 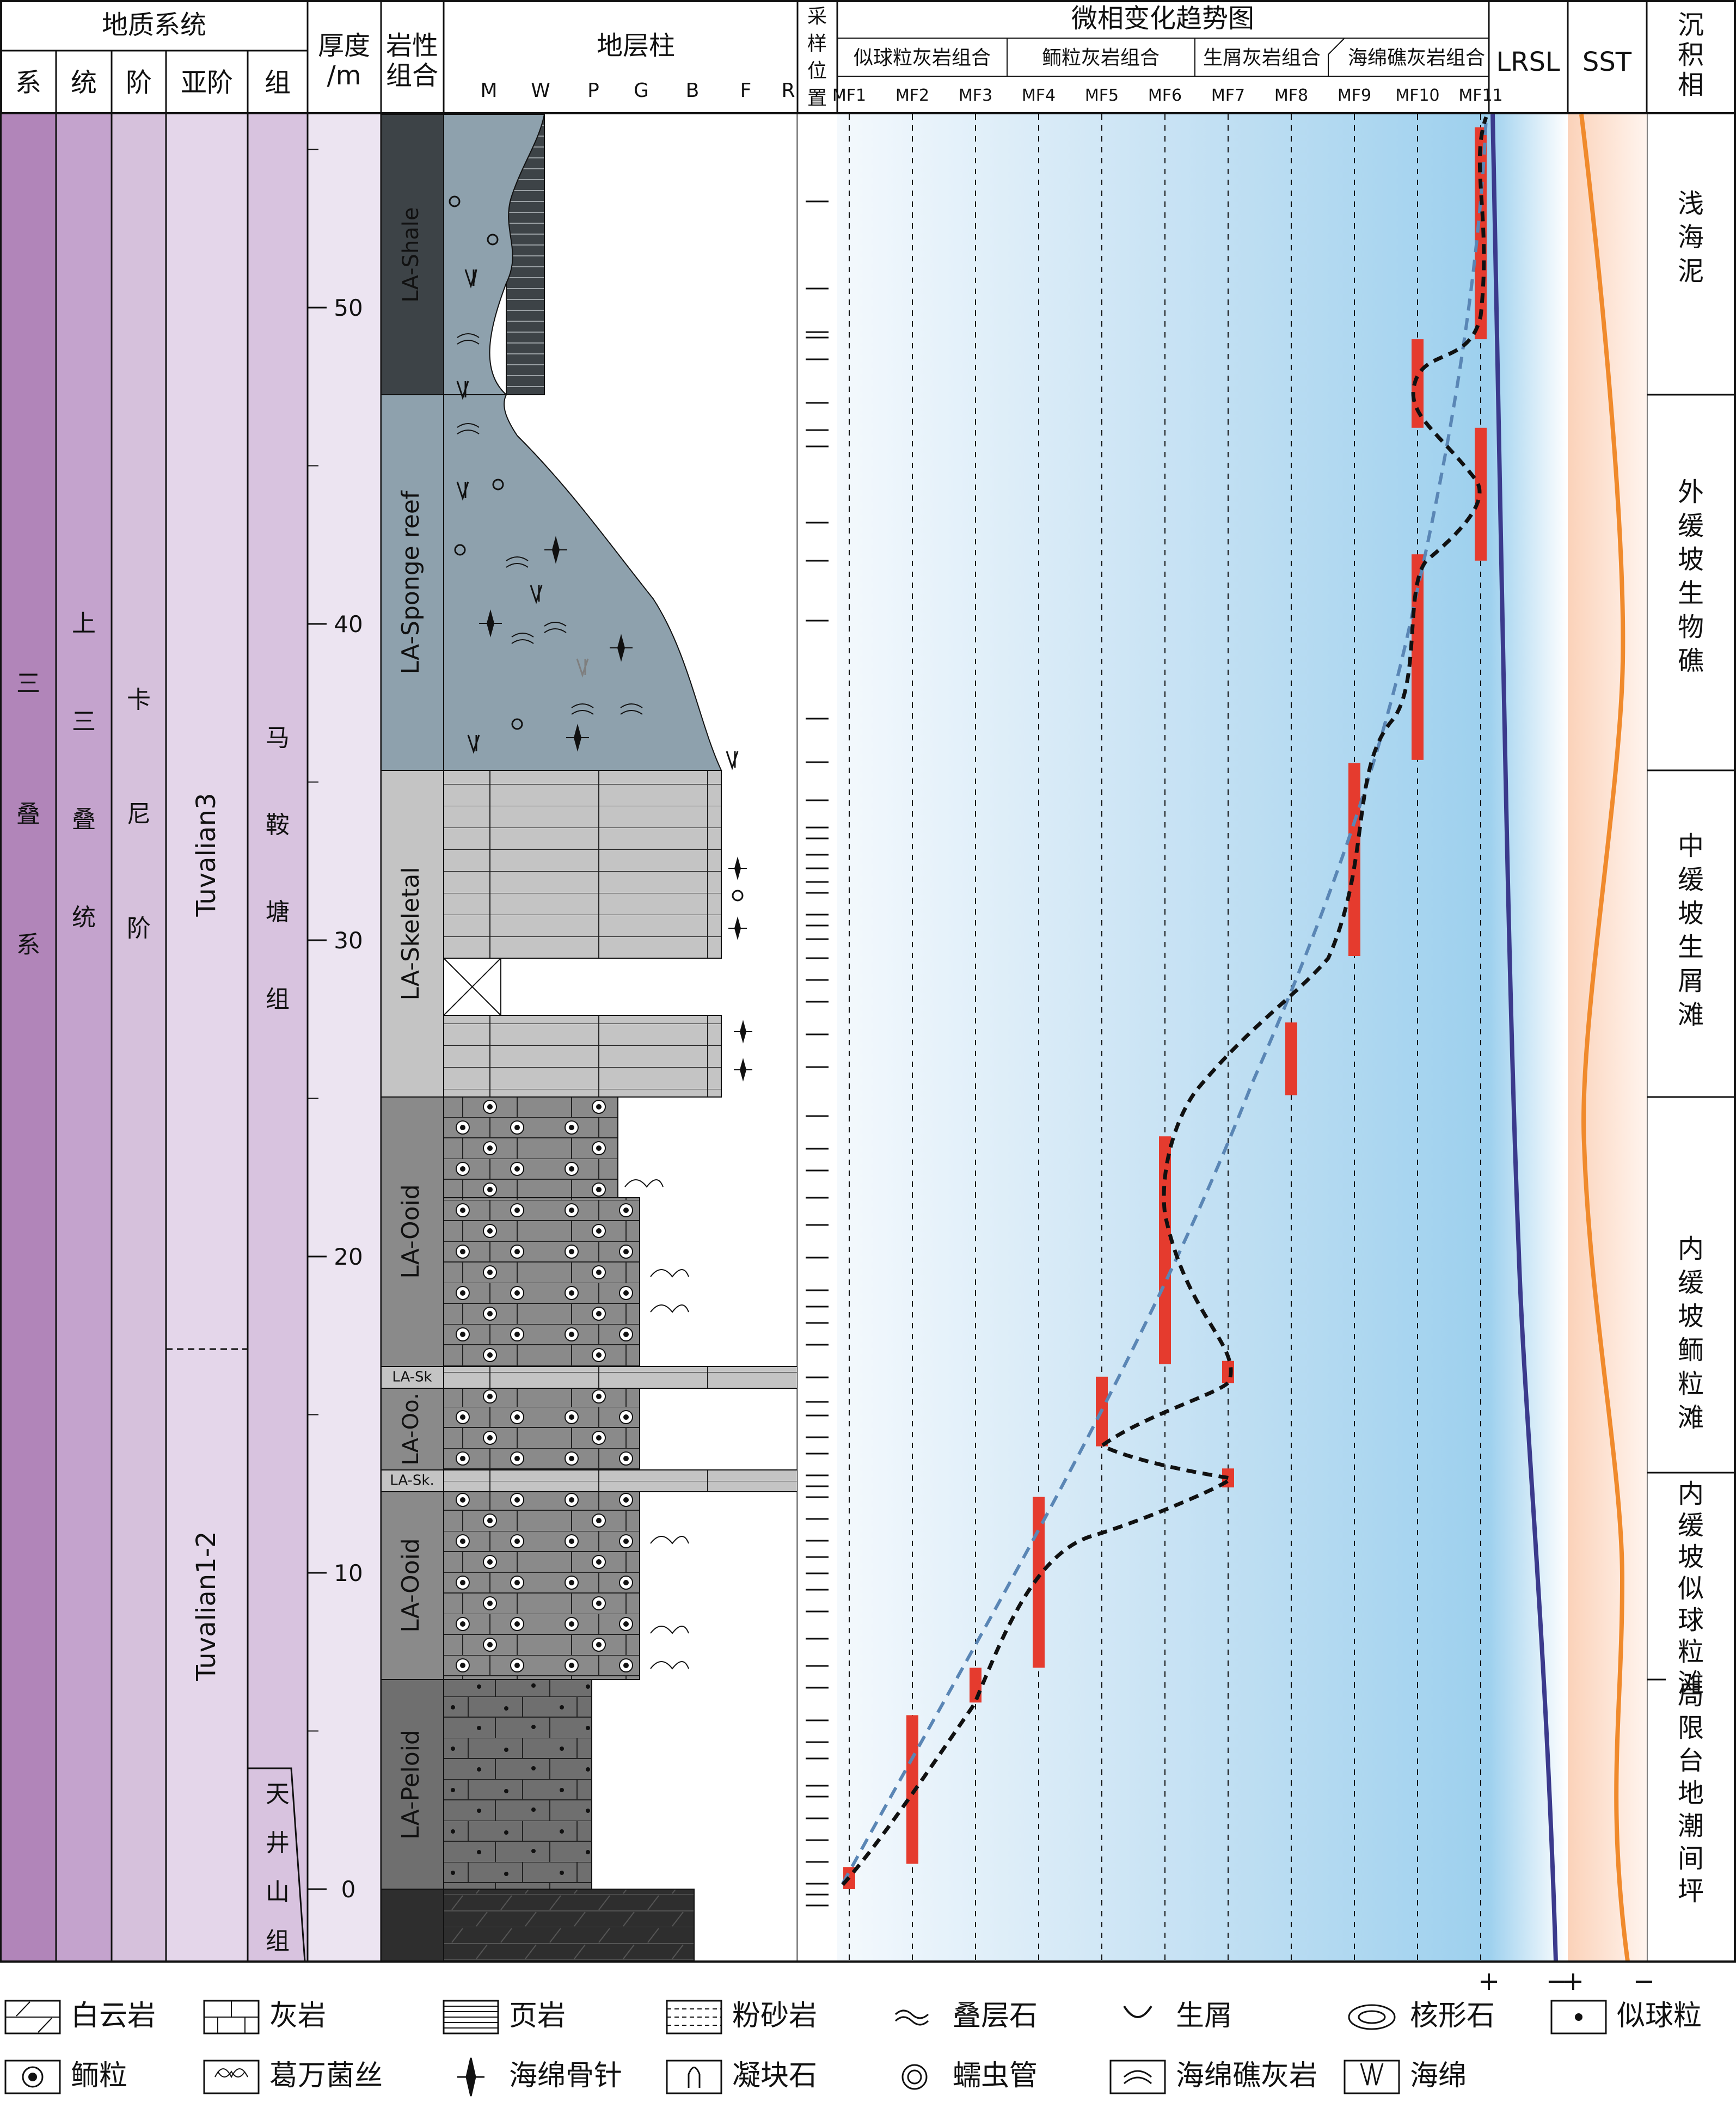 What do you see at coordinates (746, 91) in the screenshot?
I see `texture-letter: F` at bounding box center [746, 91].